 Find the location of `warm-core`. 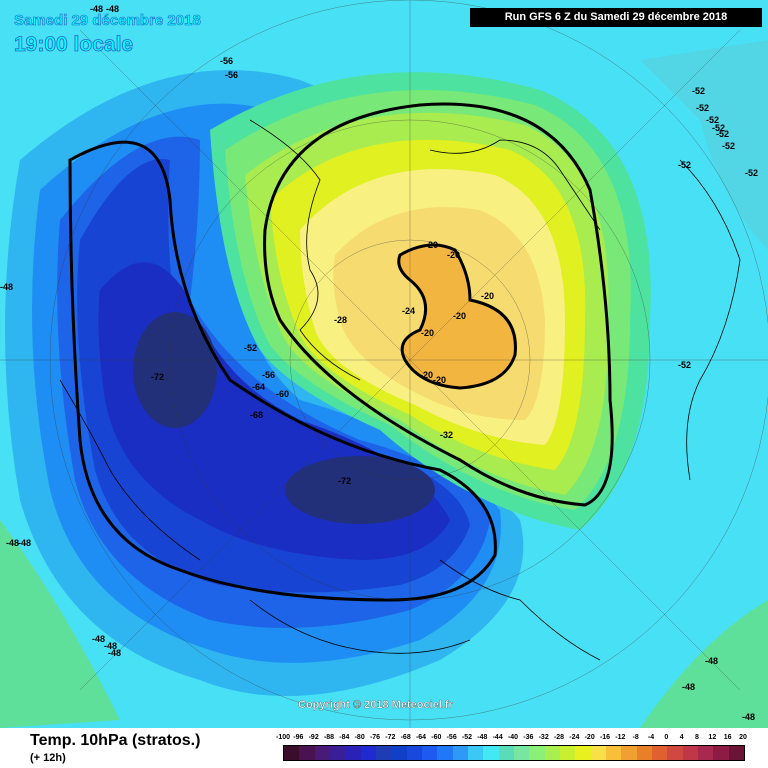

warm-core is located at coordinates (457, 316).